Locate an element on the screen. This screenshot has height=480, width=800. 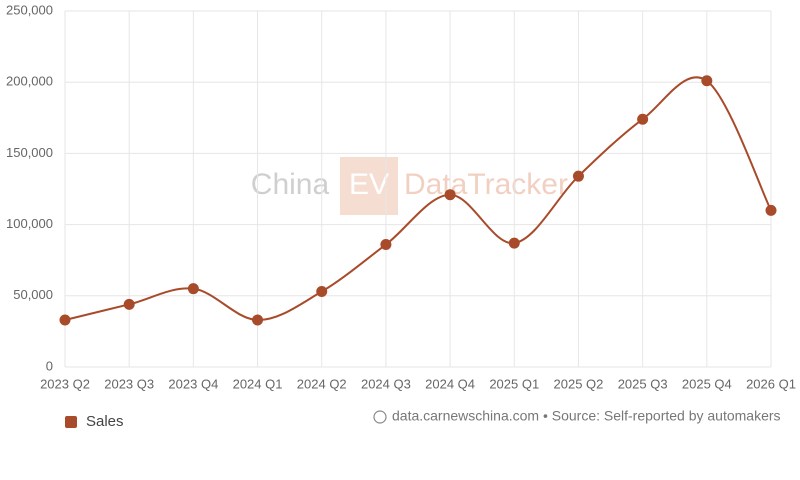
y-tick-label: 0 is located at coordinates (49, 365).